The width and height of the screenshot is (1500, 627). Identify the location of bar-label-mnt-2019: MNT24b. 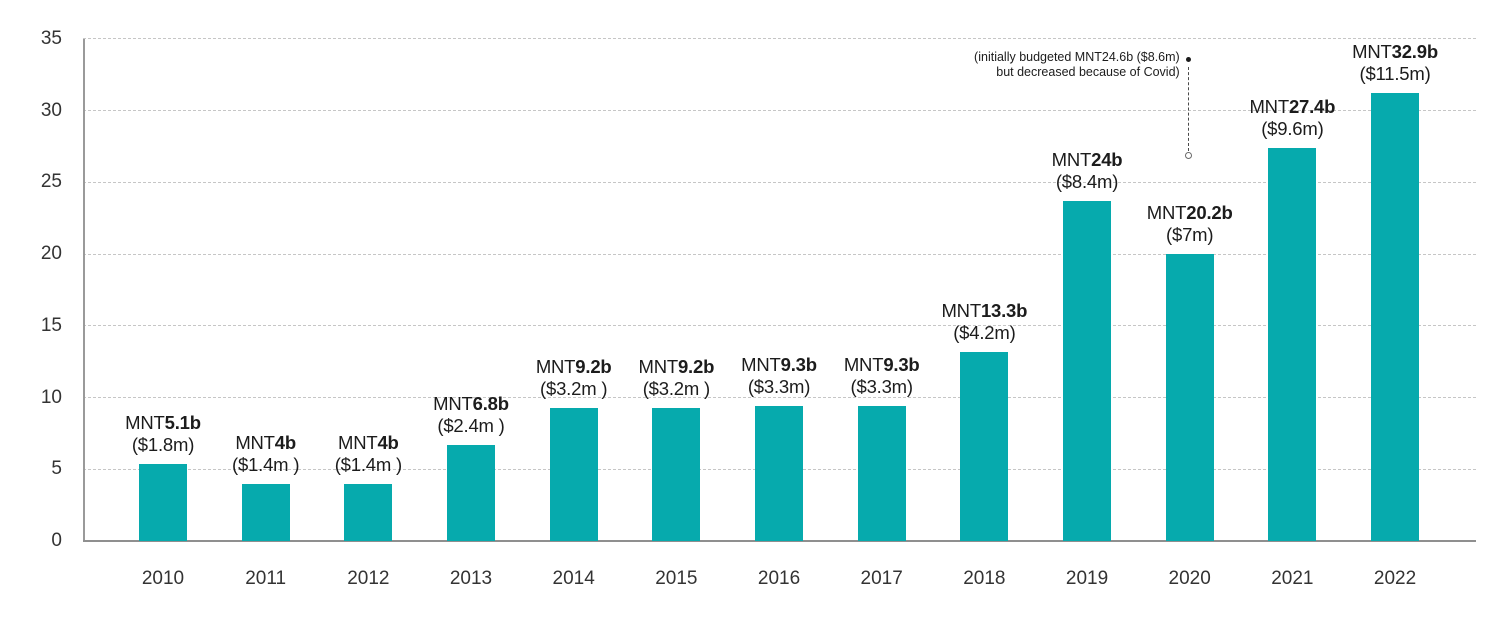
(1087, 159).